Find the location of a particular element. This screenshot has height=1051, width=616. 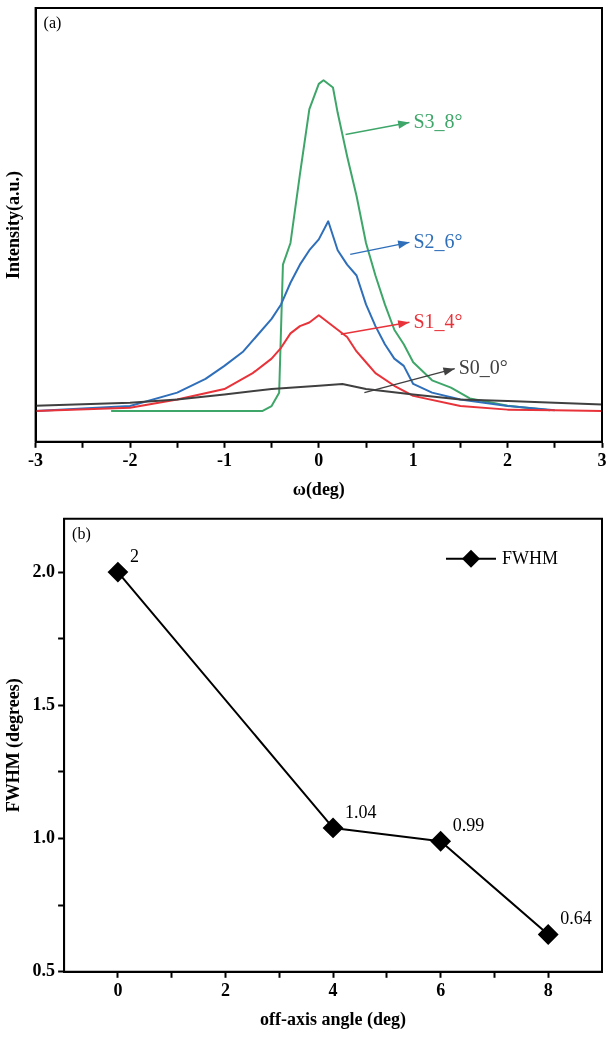

legend-label: S1_4° is located at coordinates (438, 320).